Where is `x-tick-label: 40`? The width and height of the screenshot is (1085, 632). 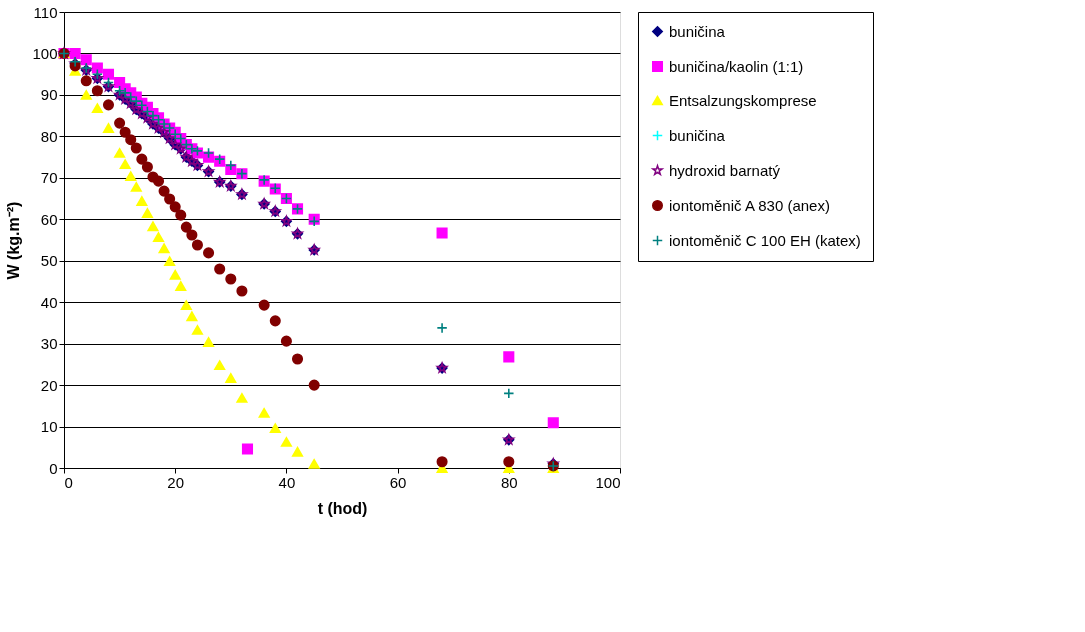
x-tick-label: 40 is located at coordinates (287, 482).